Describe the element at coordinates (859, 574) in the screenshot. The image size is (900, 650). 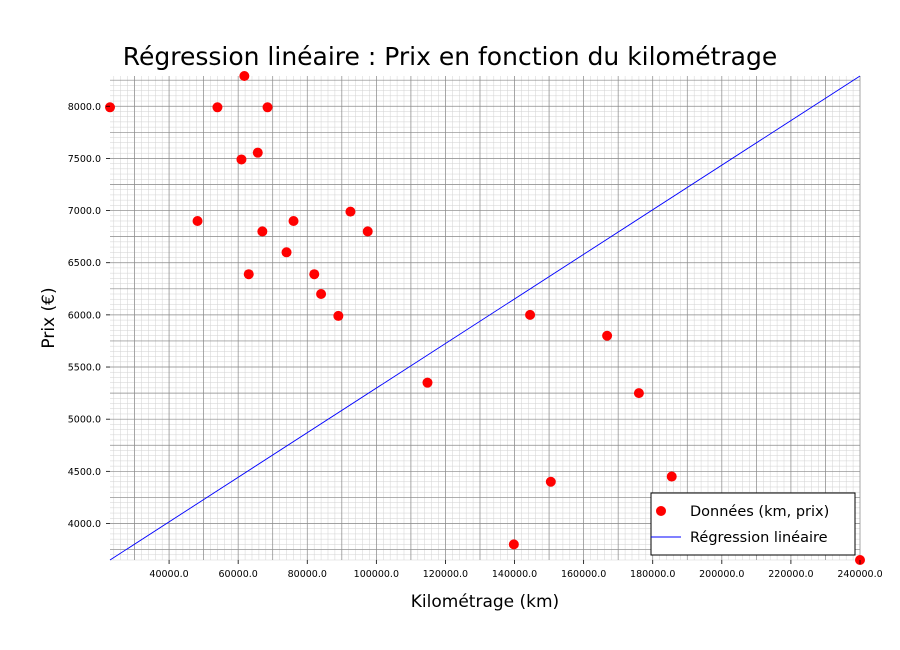
I see `x-tick-label: 240000.0` at that location.